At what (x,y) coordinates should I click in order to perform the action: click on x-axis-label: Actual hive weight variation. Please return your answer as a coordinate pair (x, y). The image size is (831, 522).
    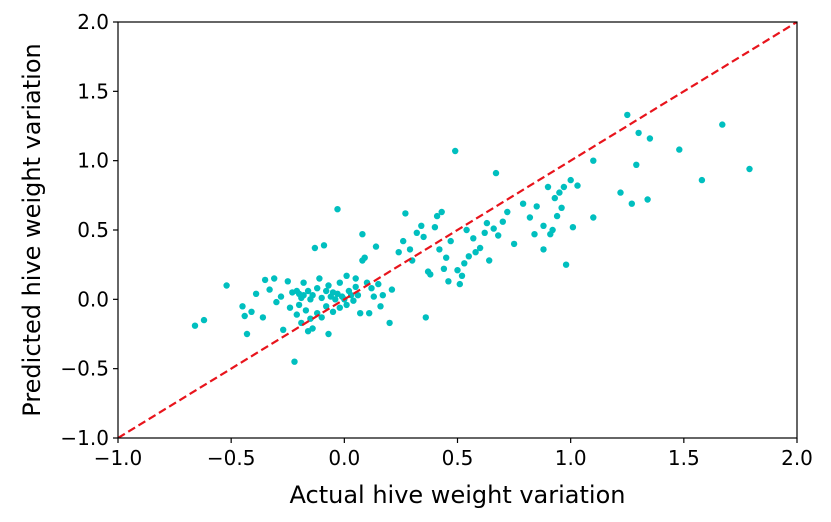
    Looking at the image, I should click on (458, 495).